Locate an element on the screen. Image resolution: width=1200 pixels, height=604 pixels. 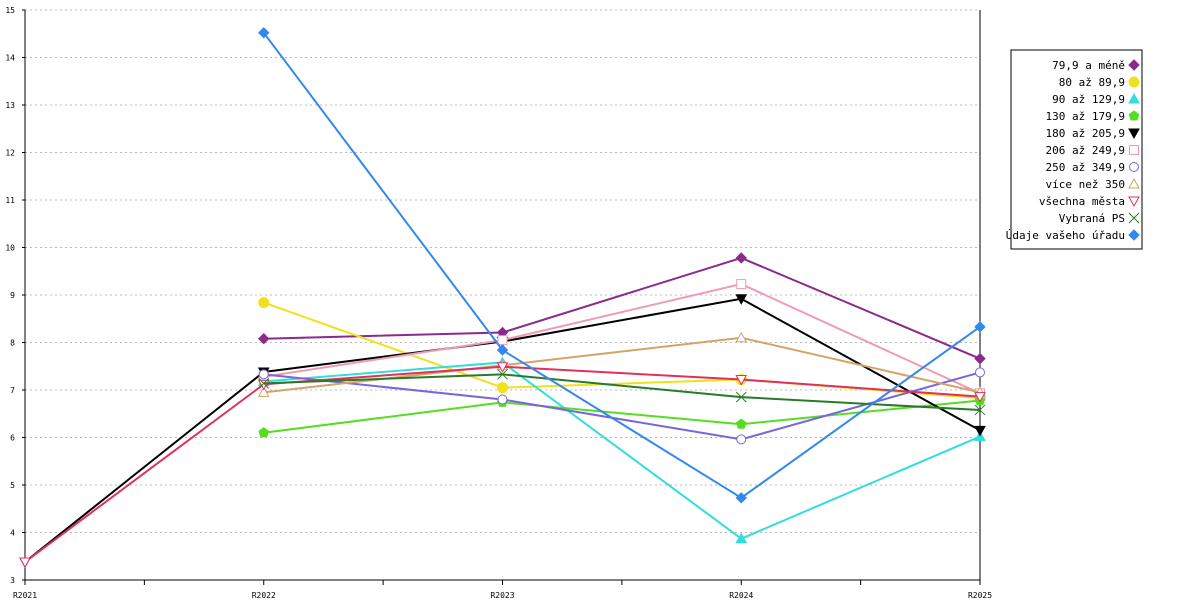
legend-item: Údaje vašeho úřadu is located at coordinates (1073, 235).